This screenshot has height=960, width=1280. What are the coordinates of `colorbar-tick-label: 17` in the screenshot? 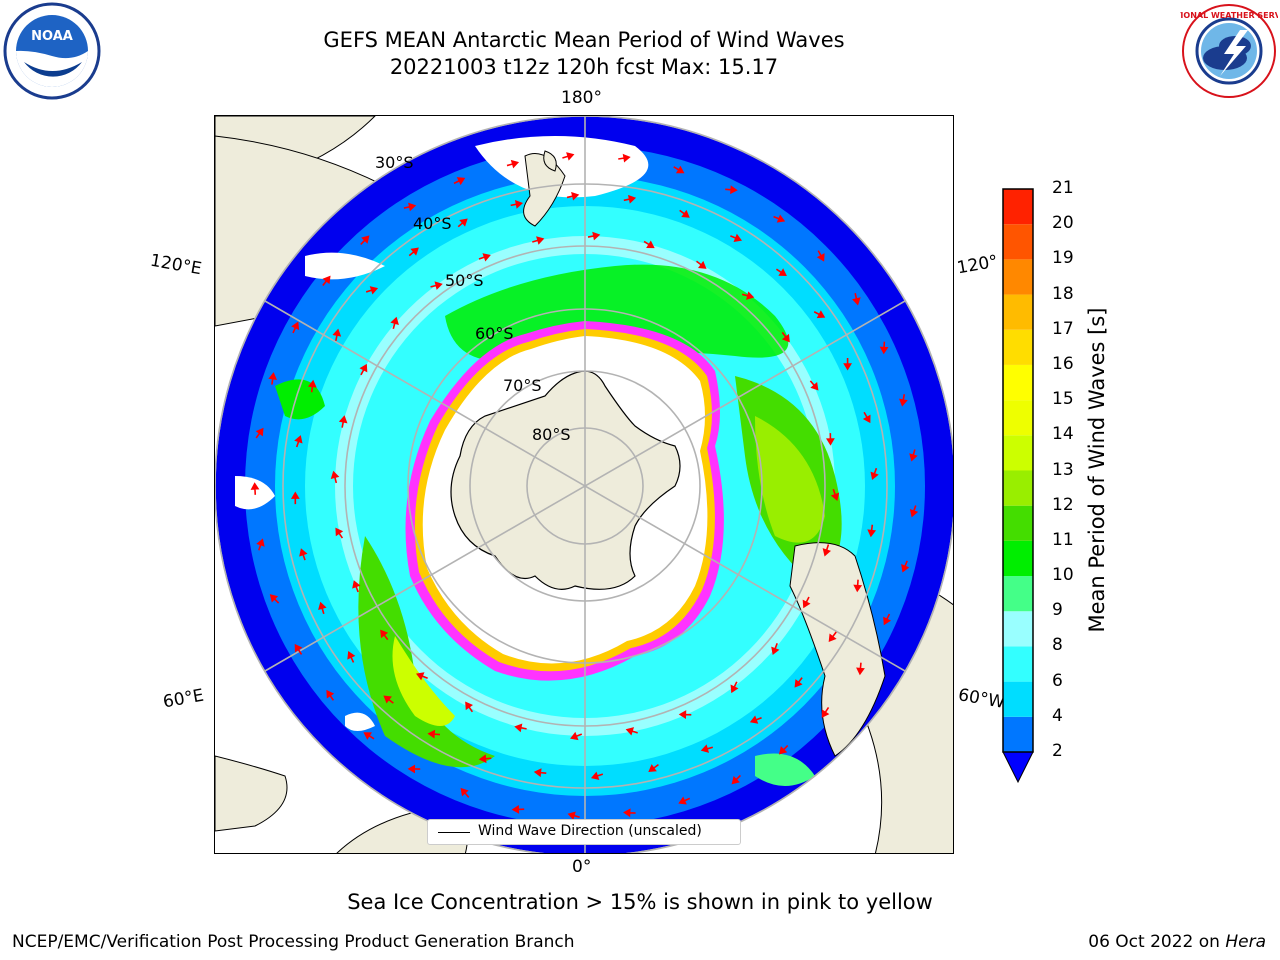 It's located at (1063, 328).